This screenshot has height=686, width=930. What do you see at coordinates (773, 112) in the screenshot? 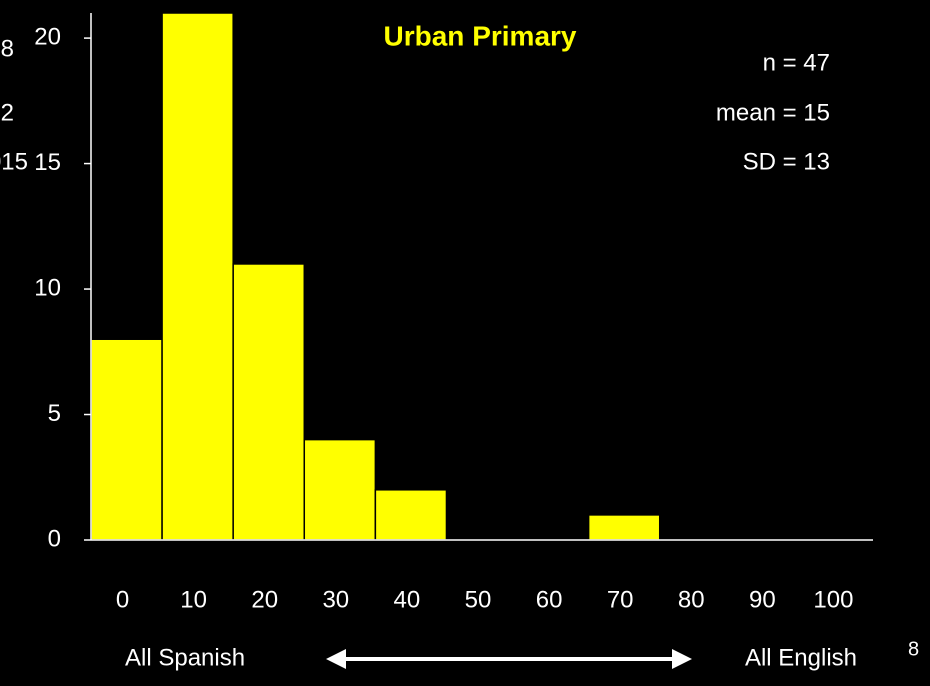
I see `annotation: mean = 15` at bounding box center [773, 112].